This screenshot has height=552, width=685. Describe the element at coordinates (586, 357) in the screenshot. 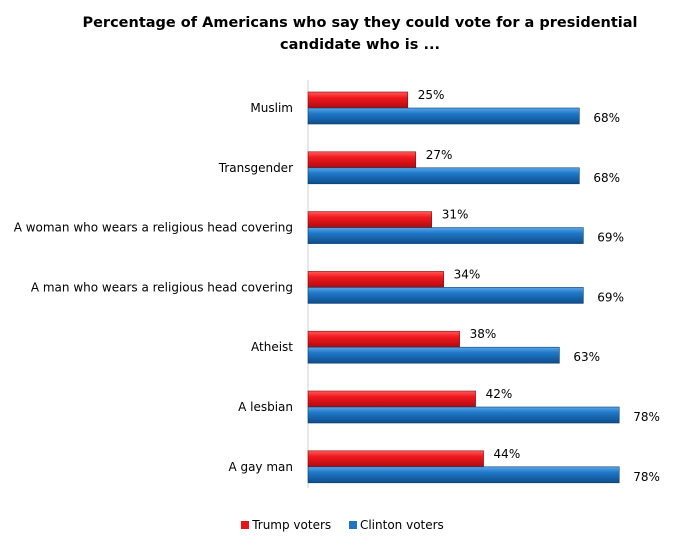

I see `data-label-clinton: 63%` at that location.